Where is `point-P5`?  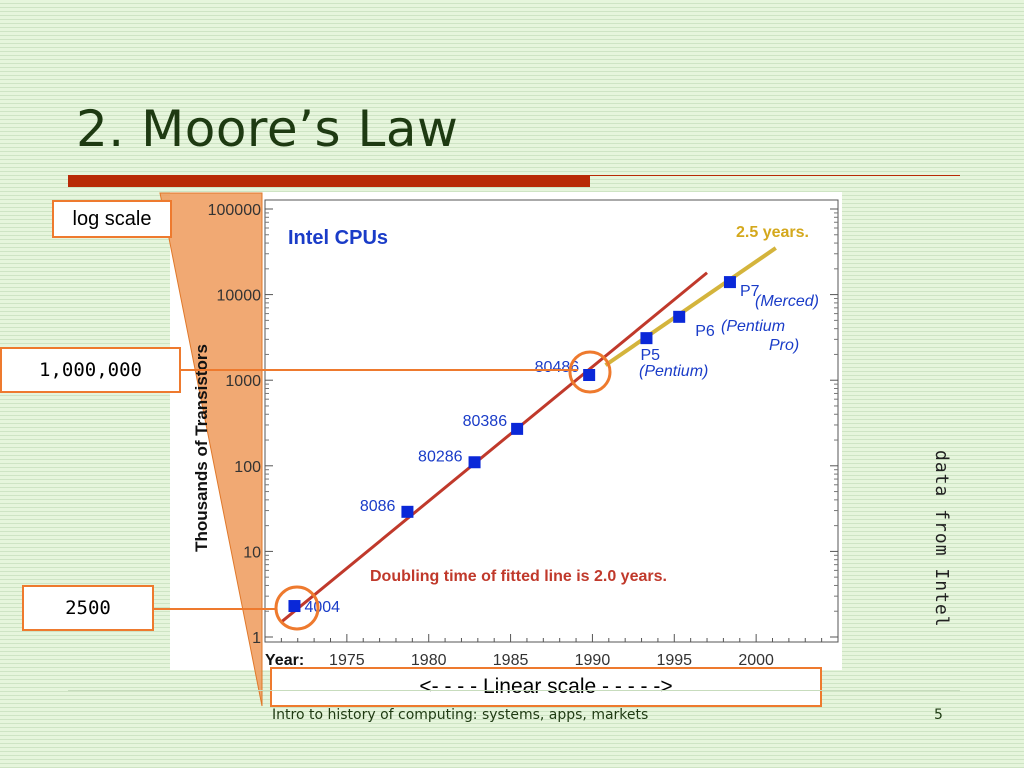 point-P5 is located at coordinates (646, 338).